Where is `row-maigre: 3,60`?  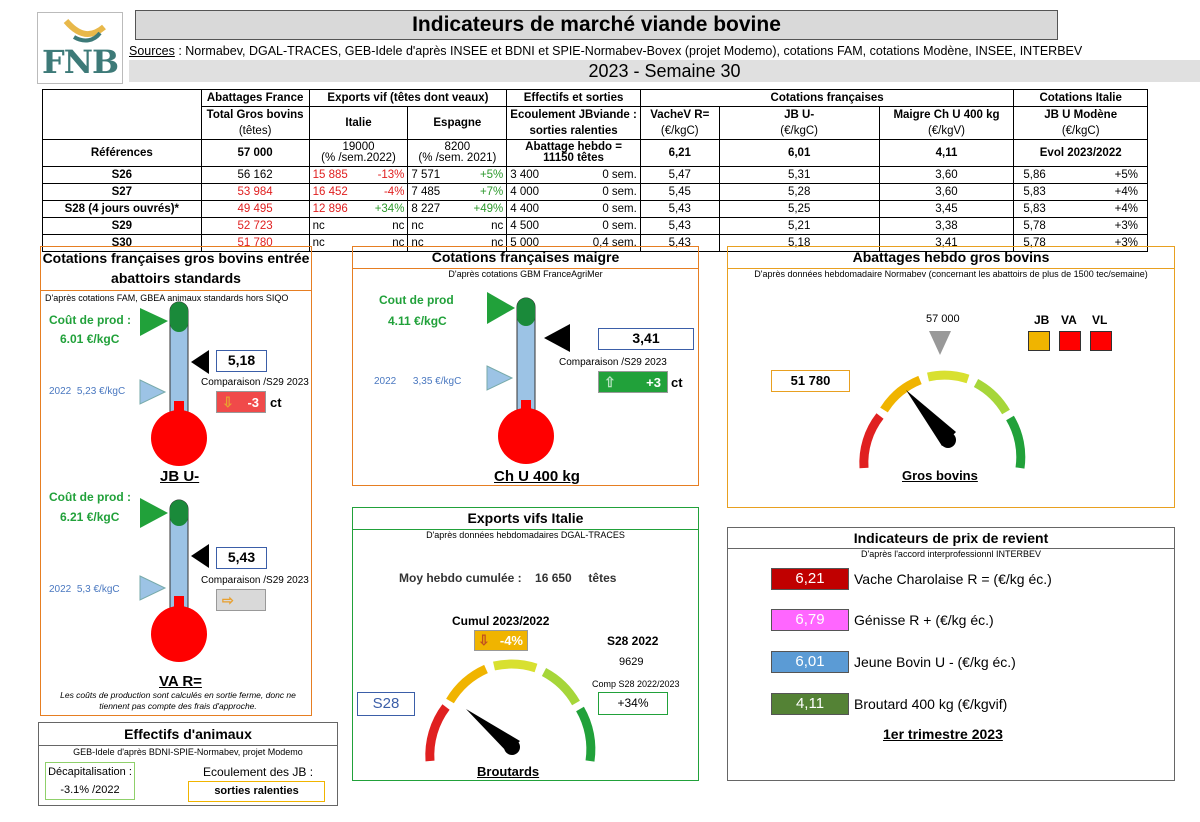
row-maigre: 3,60 is located at coordinates (946, 175).